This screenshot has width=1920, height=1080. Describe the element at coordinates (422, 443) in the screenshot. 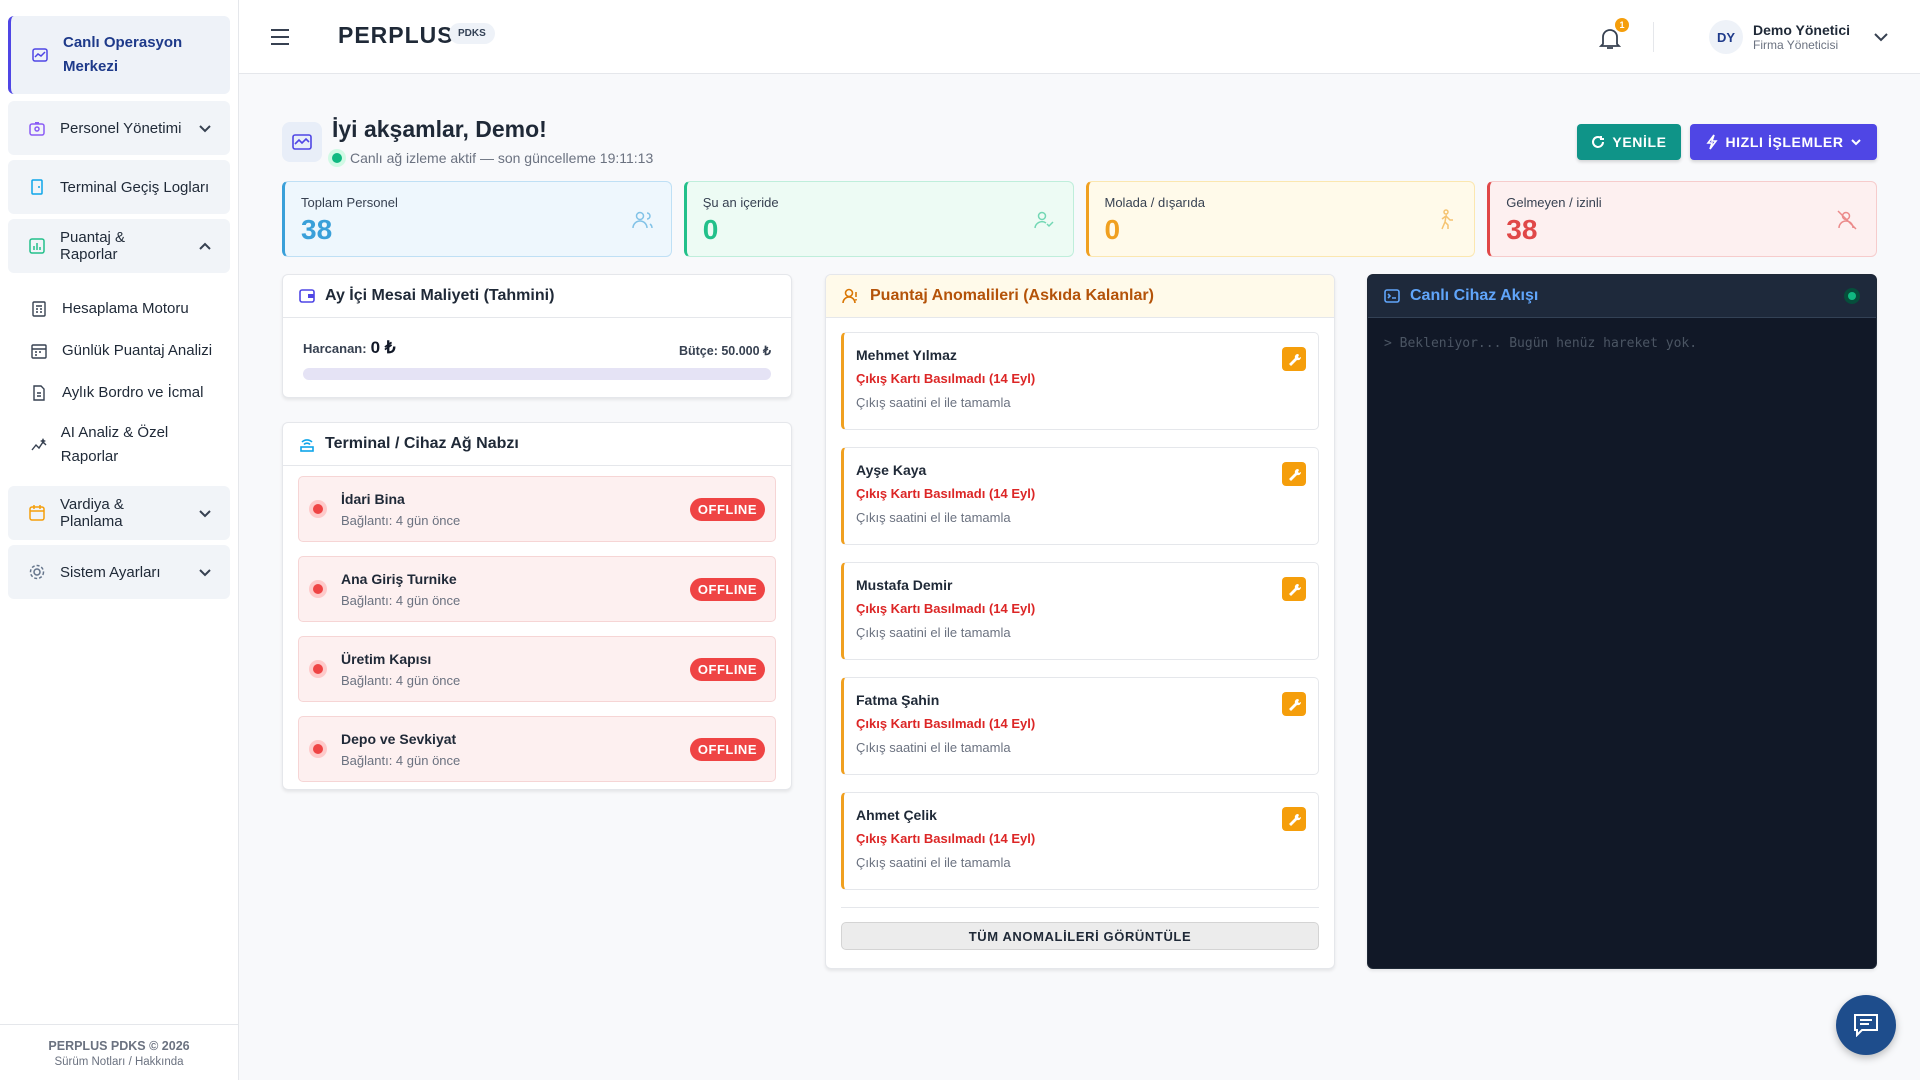

I see `card-title: Terminal / Cihaz Ağ Nabzı` at that location.